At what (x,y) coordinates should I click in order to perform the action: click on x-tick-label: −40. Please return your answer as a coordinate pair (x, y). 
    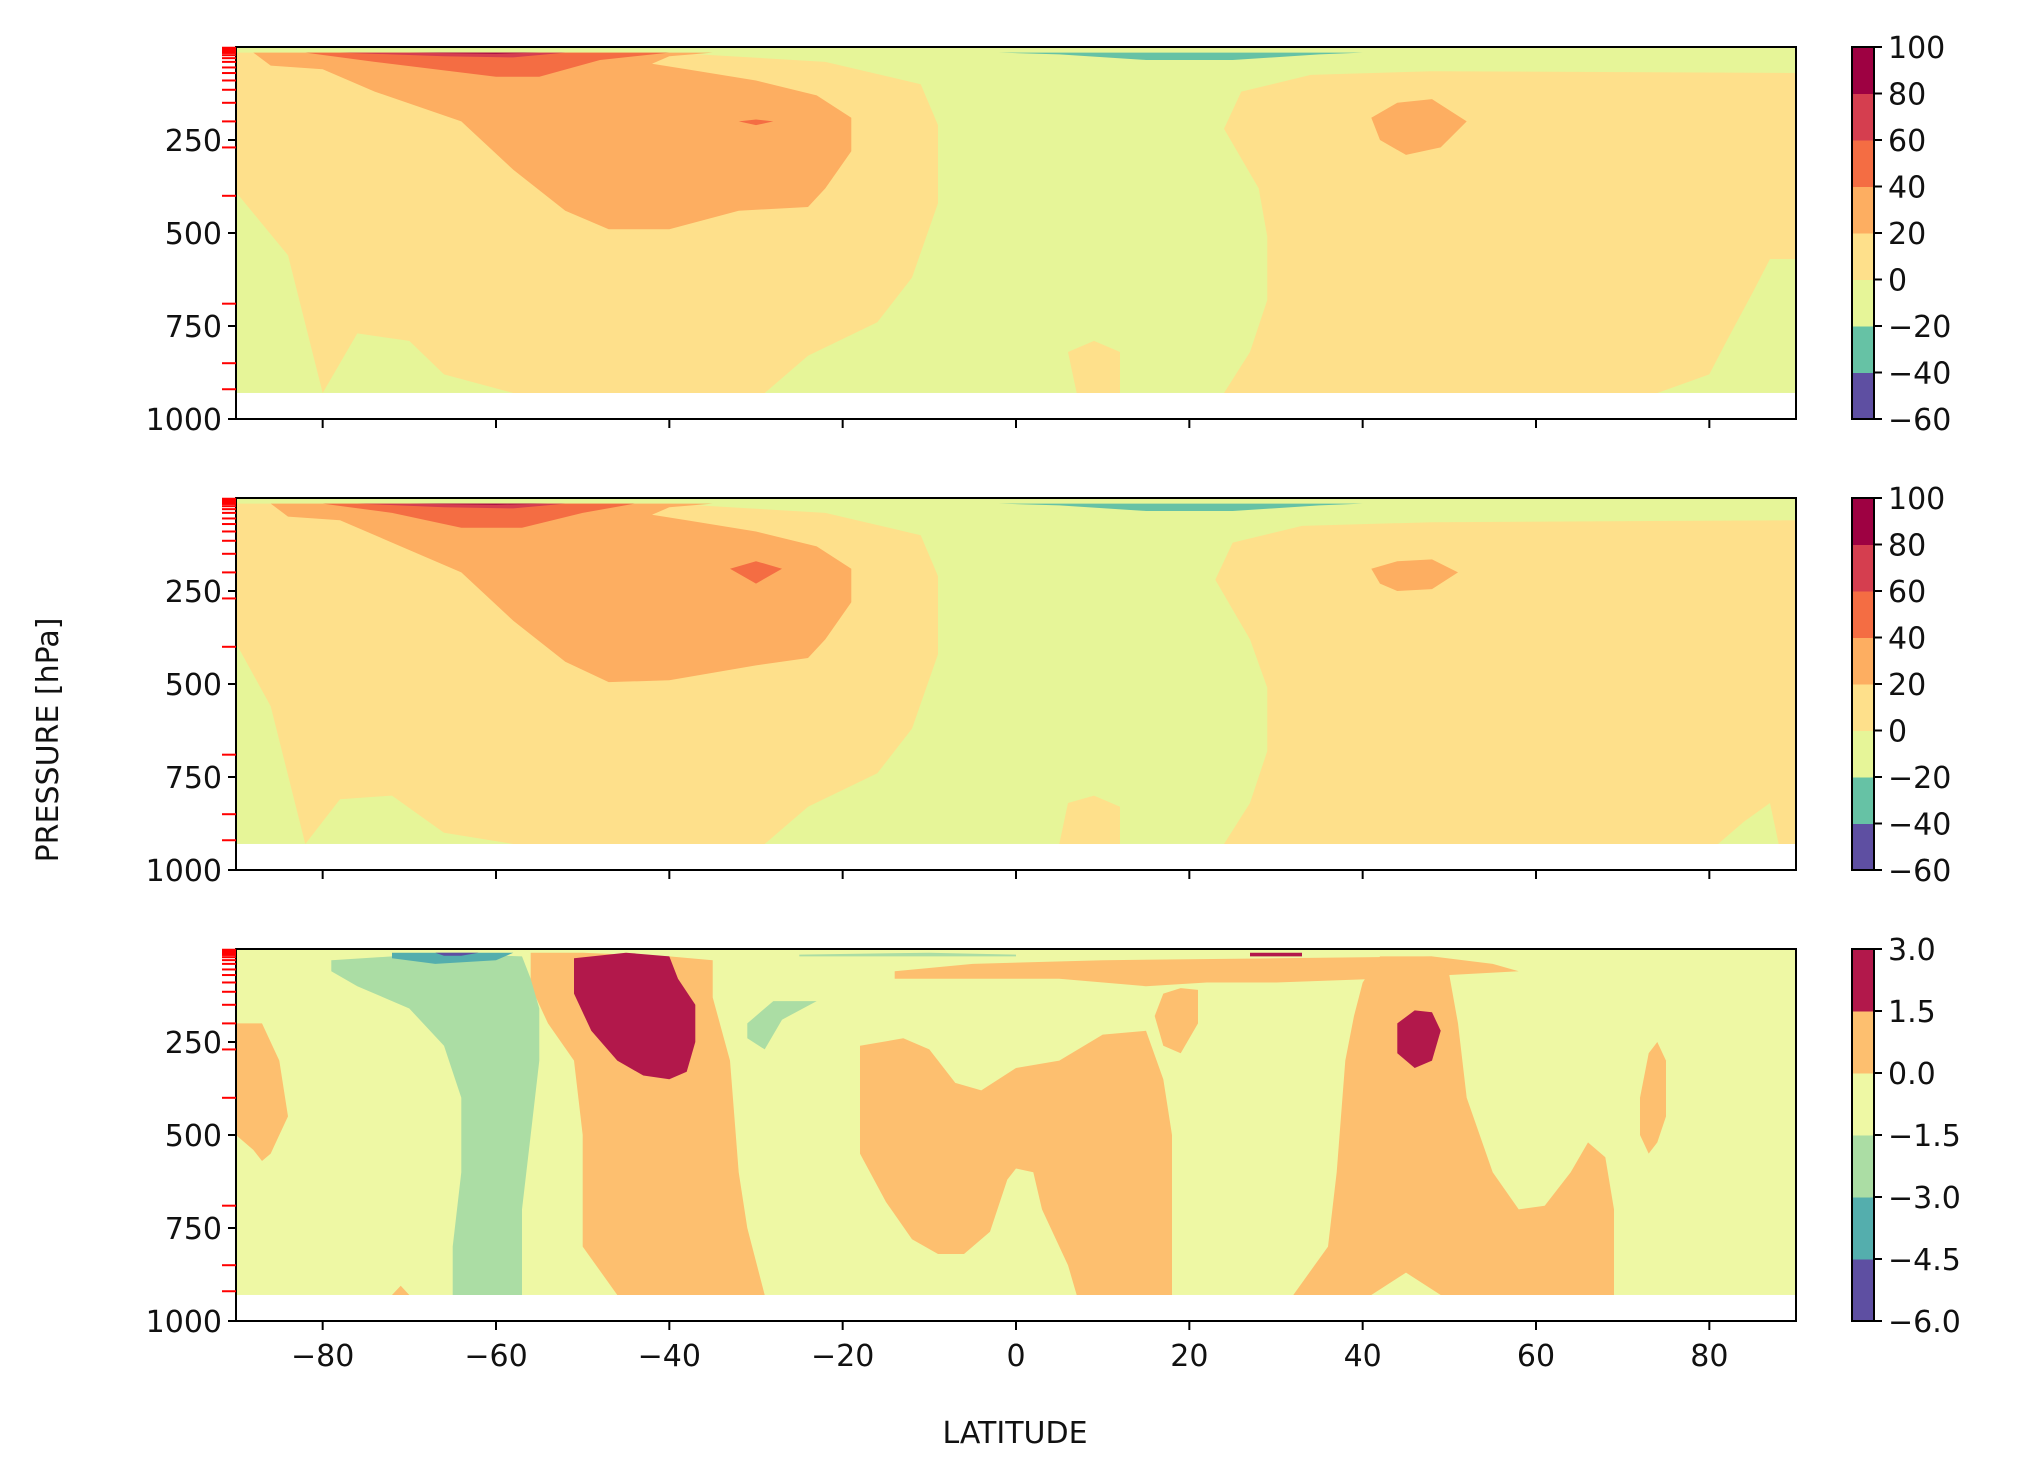
    Looking at the image, I should click on (669, 1356).